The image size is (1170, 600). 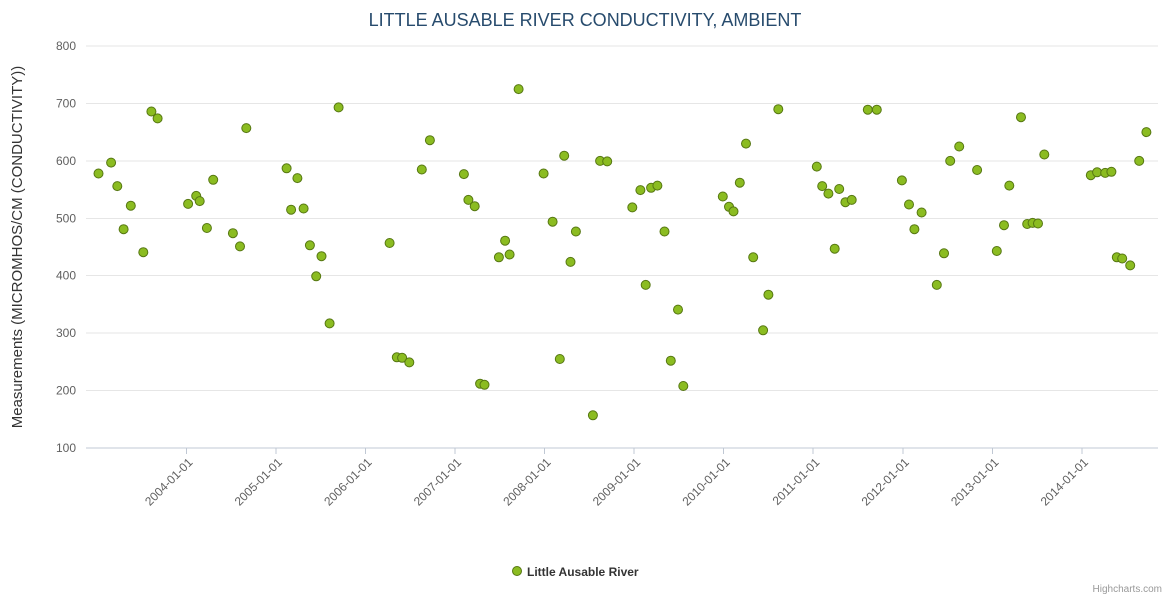 What do you see at coordinates (796, 481) in the screenshot?
I see `x-axis-label: 2011-01-01` at bounding box center [796, 481].